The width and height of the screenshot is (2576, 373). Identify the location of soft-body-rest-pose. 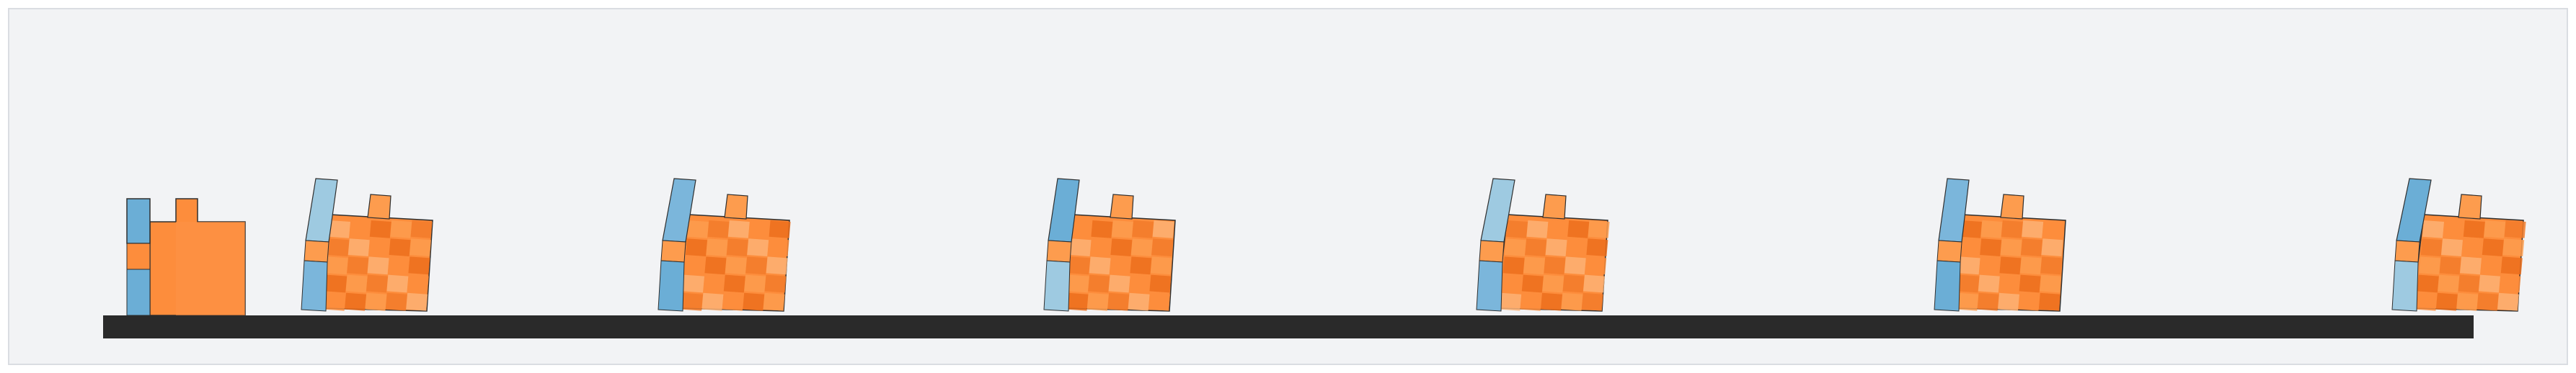
(186, 257).